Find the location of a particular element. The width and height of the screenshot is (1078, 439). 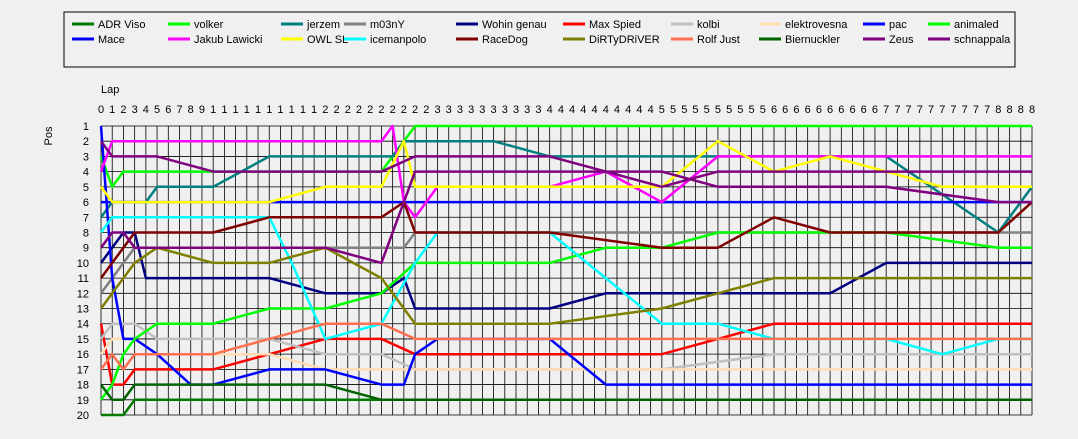

legend-label: ADR Viso is located at coordinates (121, 25).